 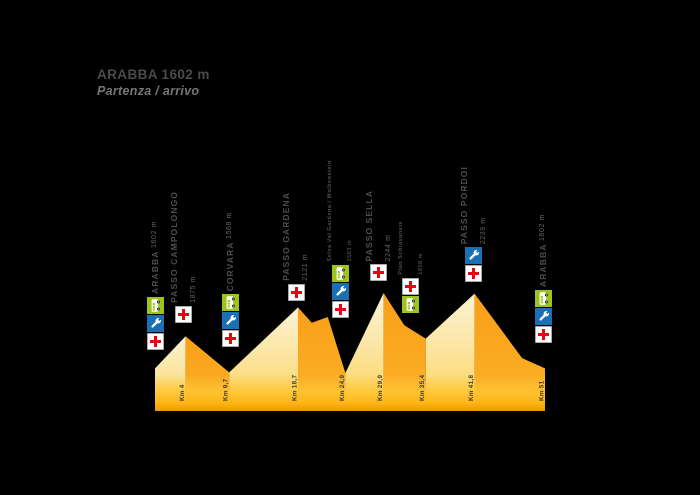 I want to click on station-name: PASSO CAMPOLONGO, so click(x=173, y=247).